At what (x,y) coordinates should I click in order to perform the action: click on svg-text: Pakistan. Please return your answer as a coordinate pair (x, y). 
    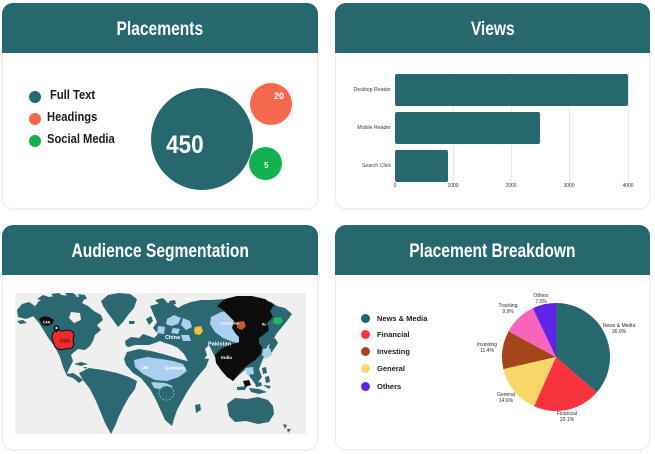
    Looking at the image, I should click on (220, 345).